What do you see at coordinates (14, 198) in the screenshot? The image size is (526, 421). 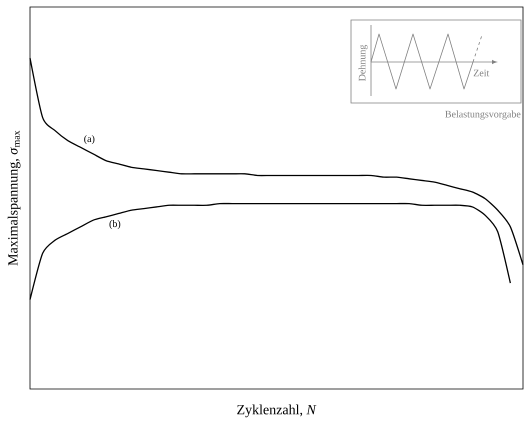 I see `y-axis-title: Maximalspannung, σ$_{max}$` at bounding box center [14, 198].